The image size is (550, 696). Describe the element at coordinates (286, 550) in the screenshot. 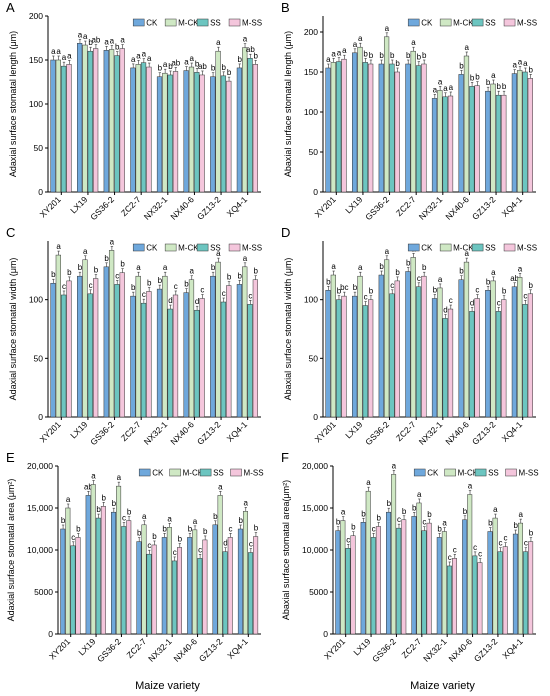

I see `y-axis-label: Abaxial surface stomatal area(μm²)` at that location.